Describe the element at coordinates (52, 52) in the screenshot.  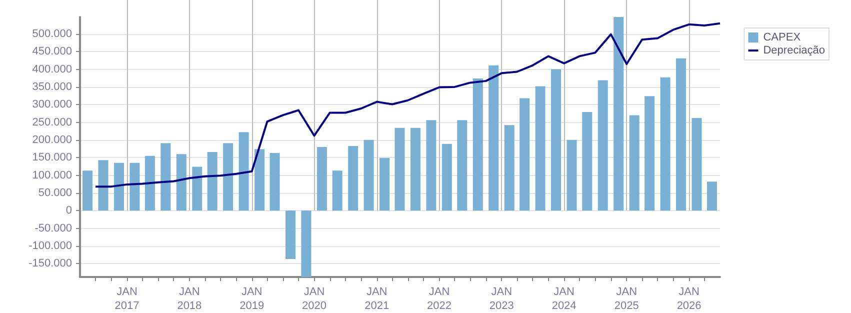
I see `y-tick-label: 450.000` at that location.